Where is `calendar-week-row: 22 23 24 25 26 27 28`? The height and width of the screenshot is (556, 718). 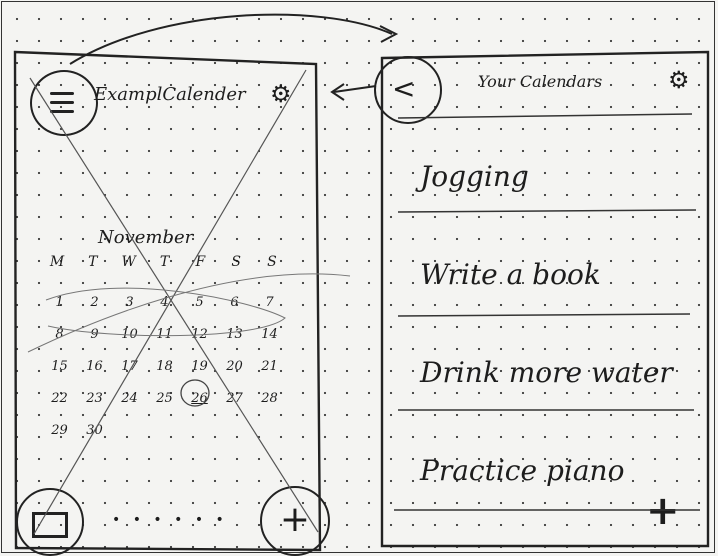 calendar-week-row: 22 23 24 25 26 27 28 is located at coordinates (164, 398).